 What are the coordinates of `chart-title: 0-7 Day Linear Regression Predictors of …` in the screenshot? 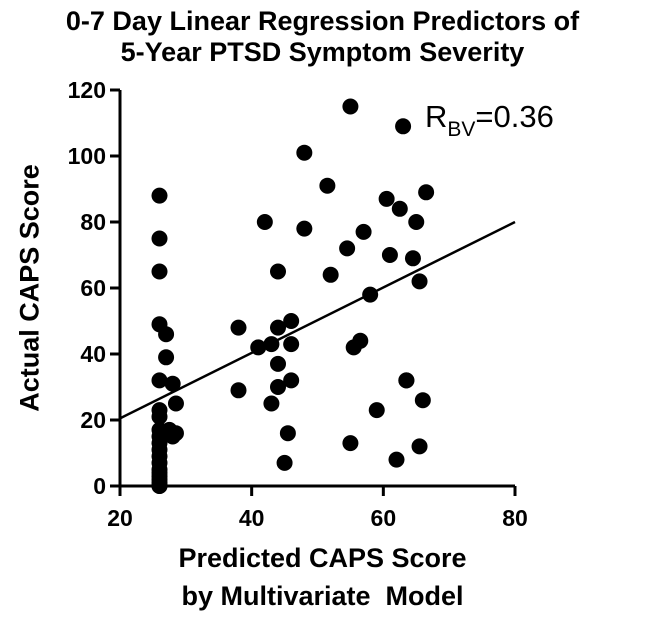 It's located at (322, 37).